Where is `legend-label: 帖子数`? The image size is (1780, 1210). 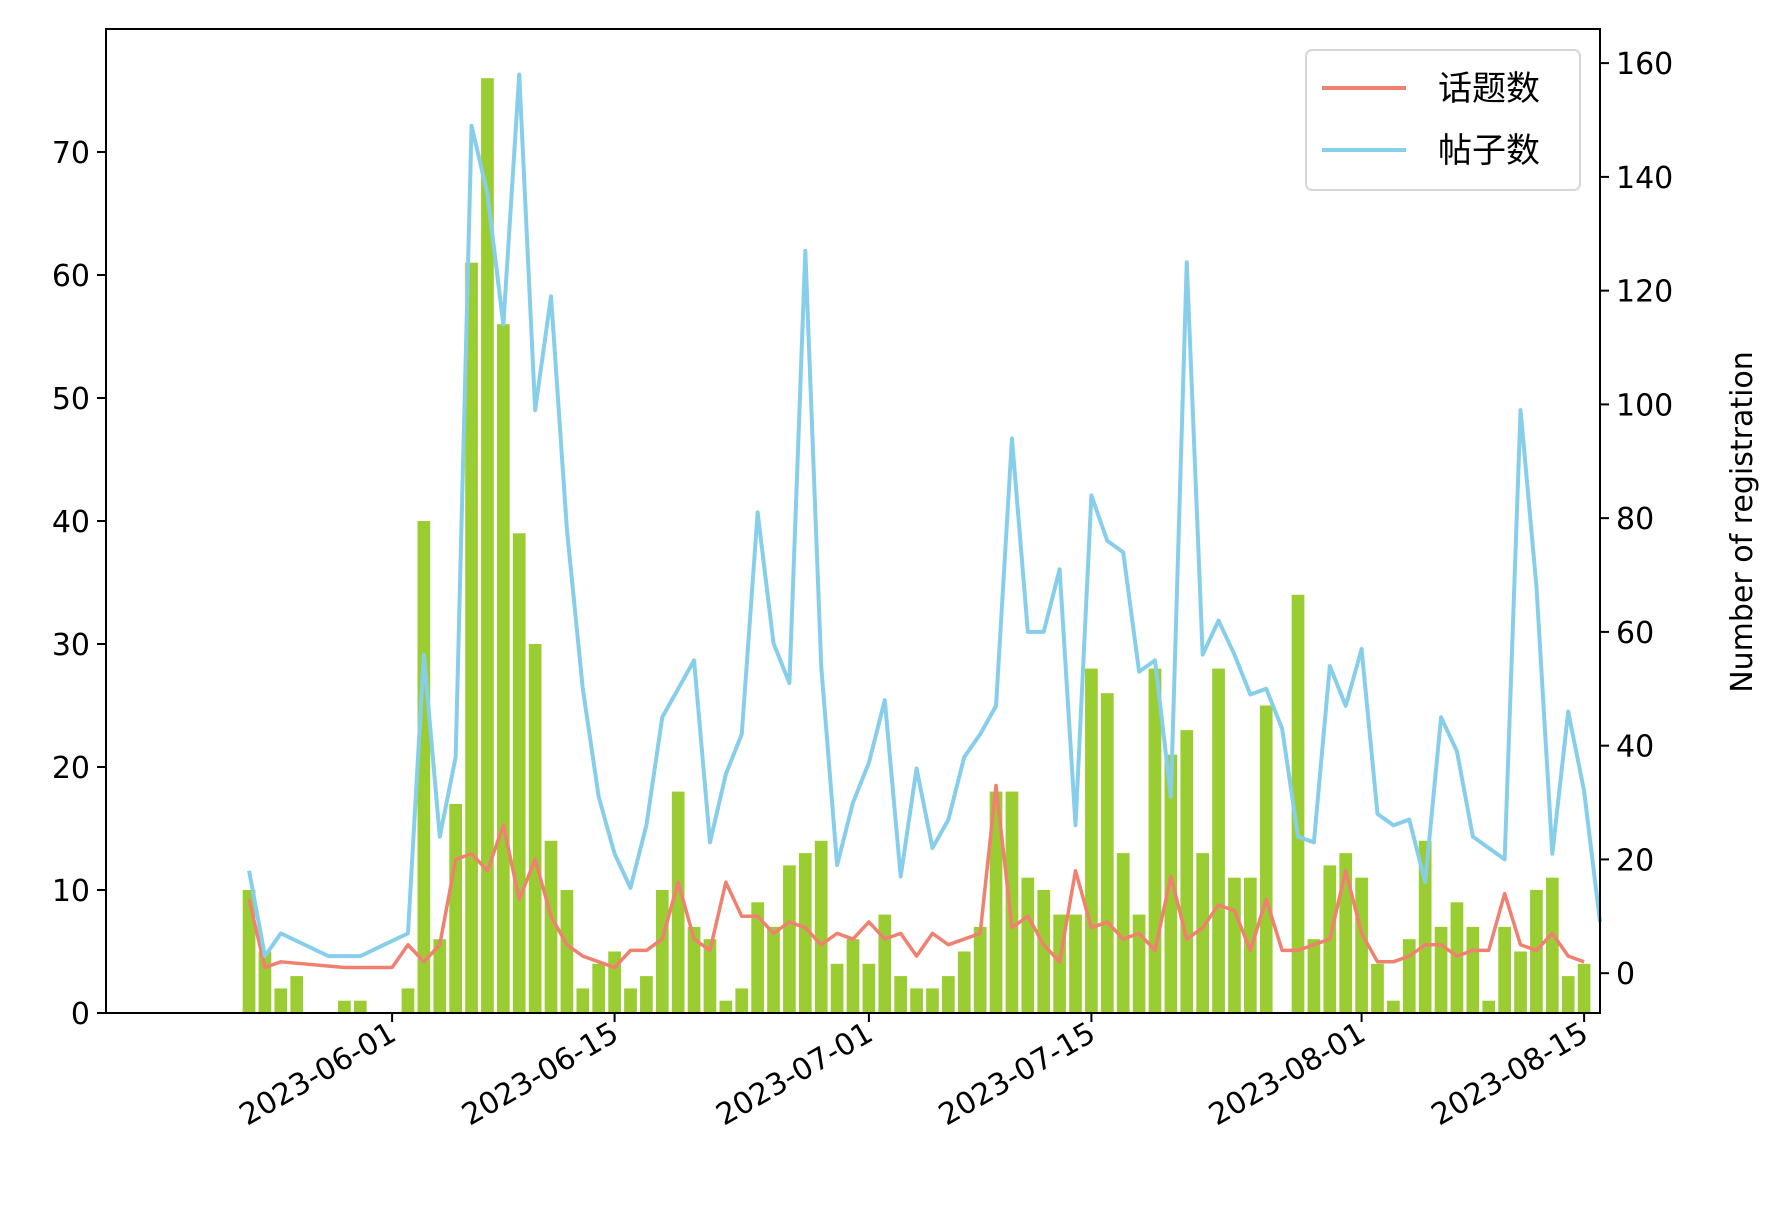 legend-label: 帖子数 is located at coordinates (1489, 151).